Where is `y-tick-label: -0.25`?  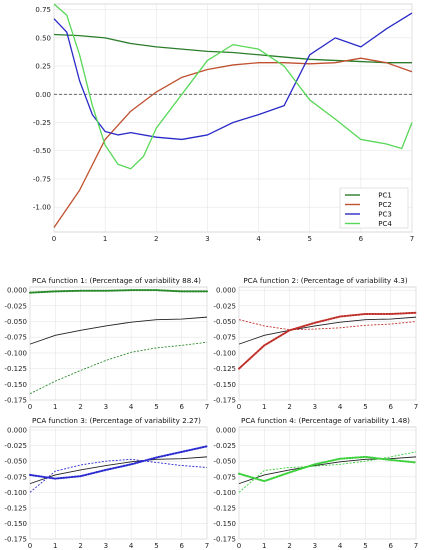 y-tick-label: -0.25 is located at coordinates (42, 123).